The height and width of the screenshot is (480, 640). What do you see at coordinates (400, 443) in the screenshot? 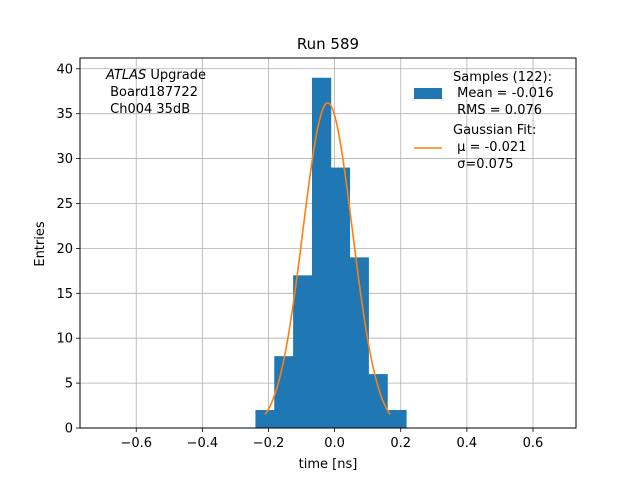
I see `x-tick-label-4: 0.2` at bounding box center [400, 443].